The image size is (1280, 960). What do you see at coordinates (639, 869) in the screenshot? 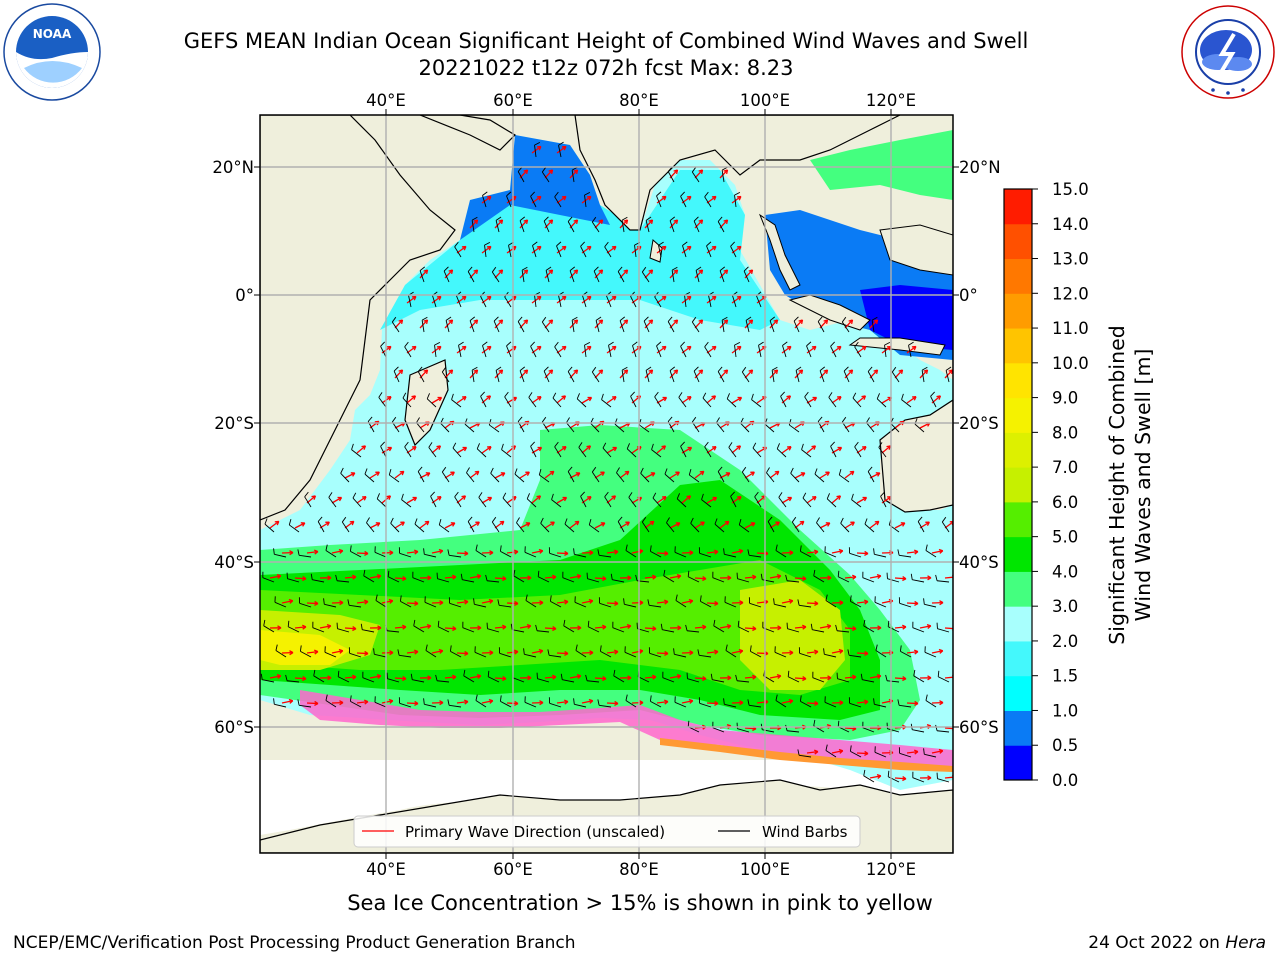
I see `lon-label: 80°E` at bounding box center [639, 869].